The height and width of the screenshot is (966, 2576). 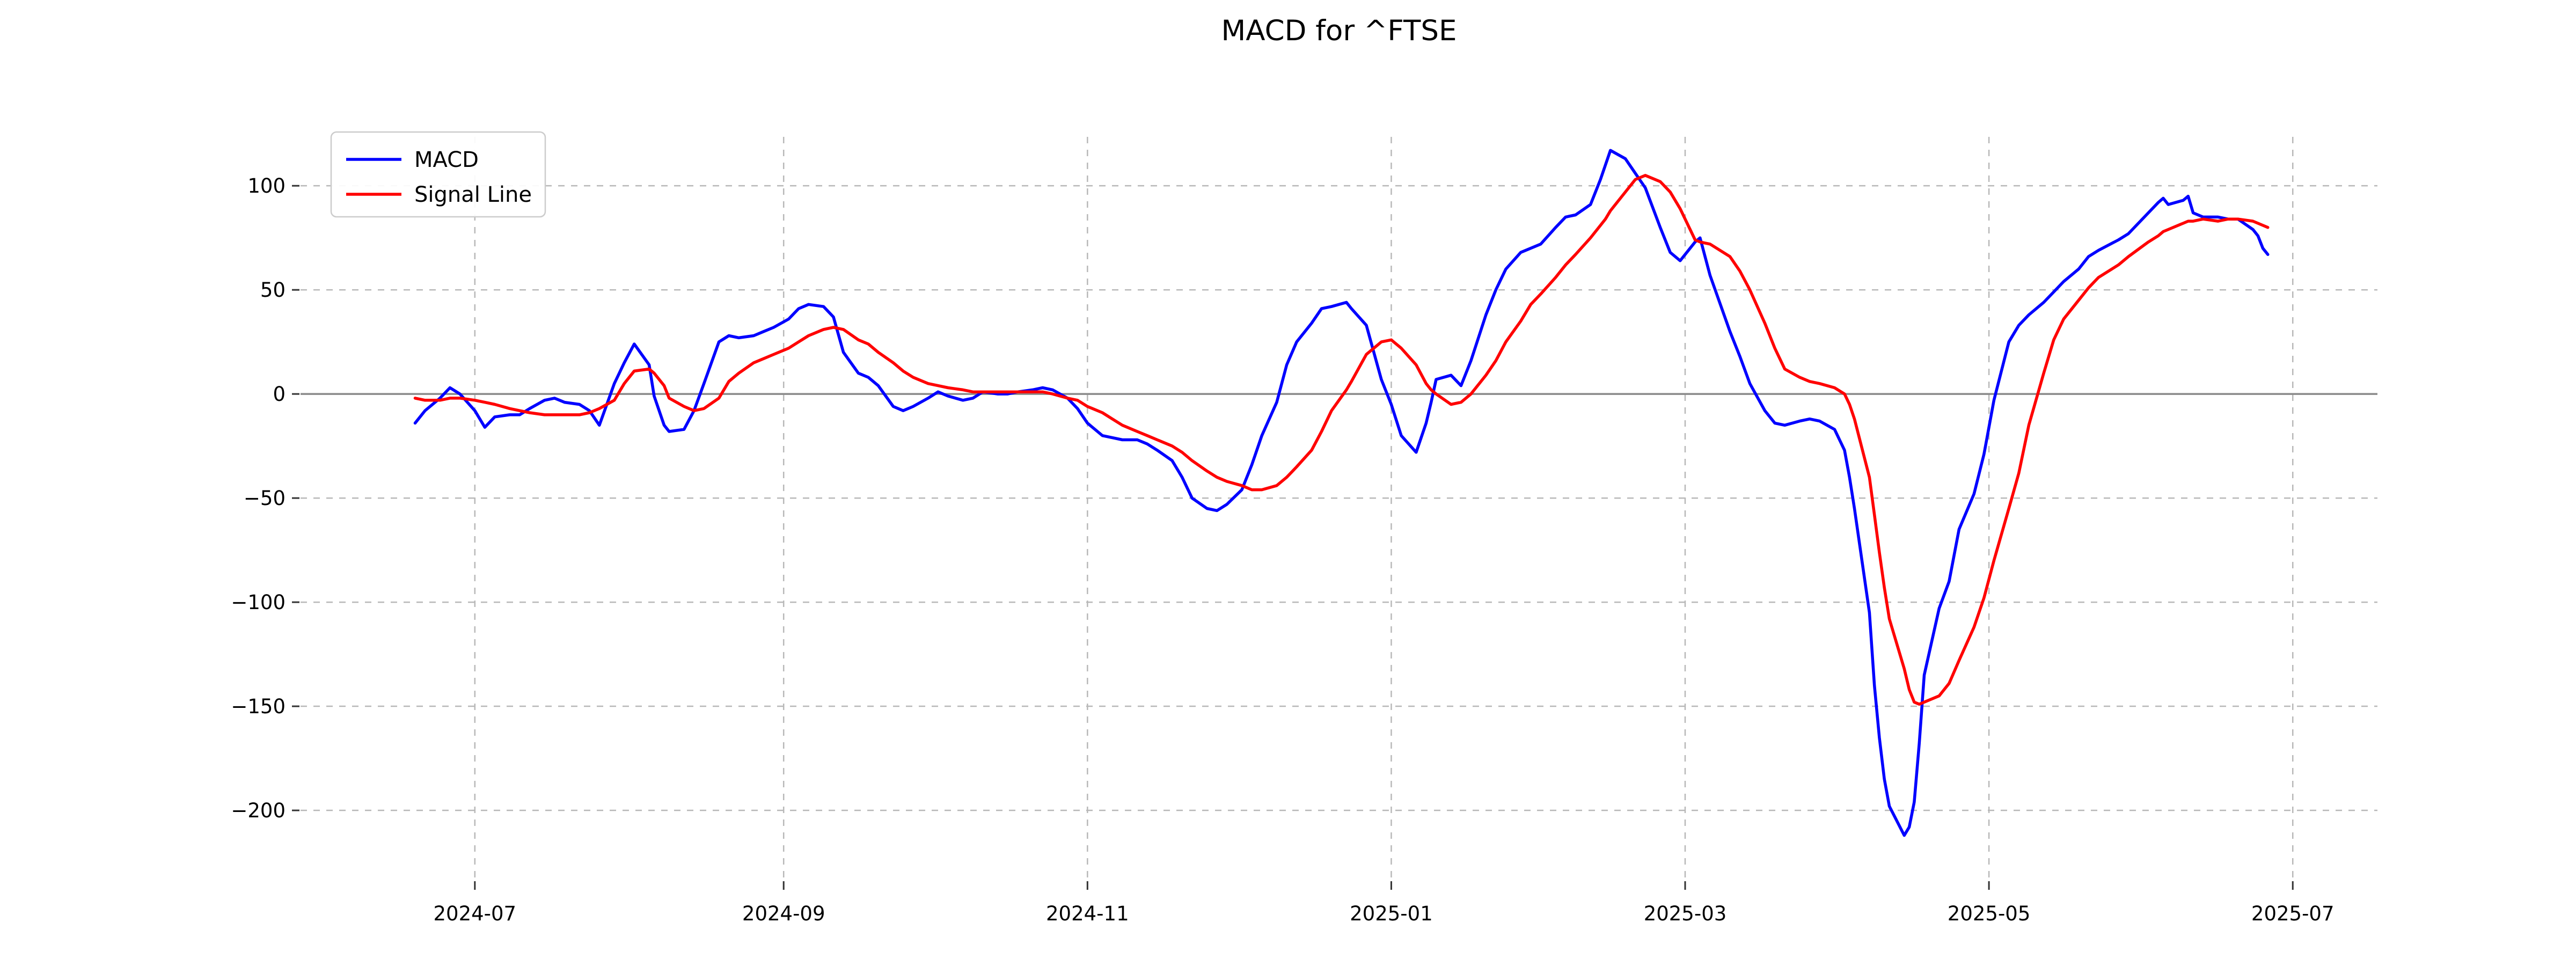 What do you see at coordinates (258, 706) in the screenshot?
I see `y-tick-label: −150` at bounding box center [258, 706].